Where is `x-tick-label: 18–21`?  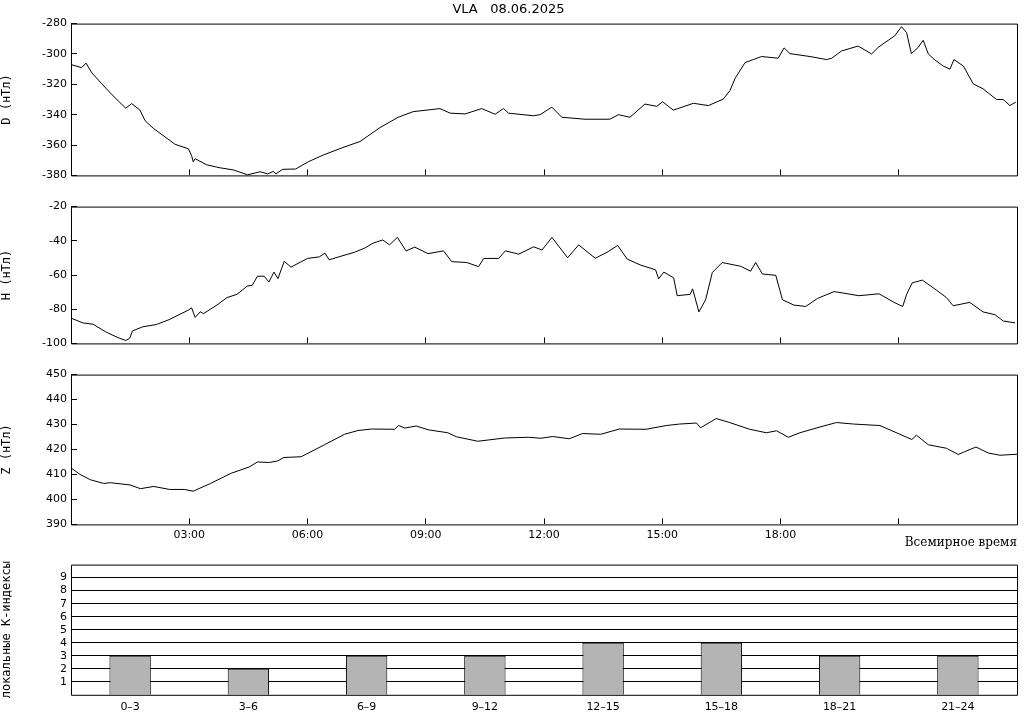 x-tick-label: 18–21 is located at coordinates (839, 707).